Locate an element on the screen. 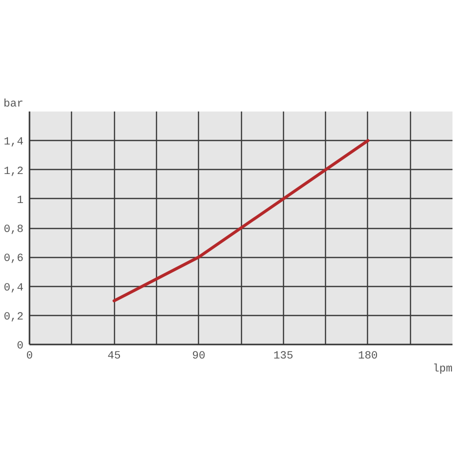 This screenshot has height=470, width=470. x-tick-label: 90 is located at coordinates (199, 356).